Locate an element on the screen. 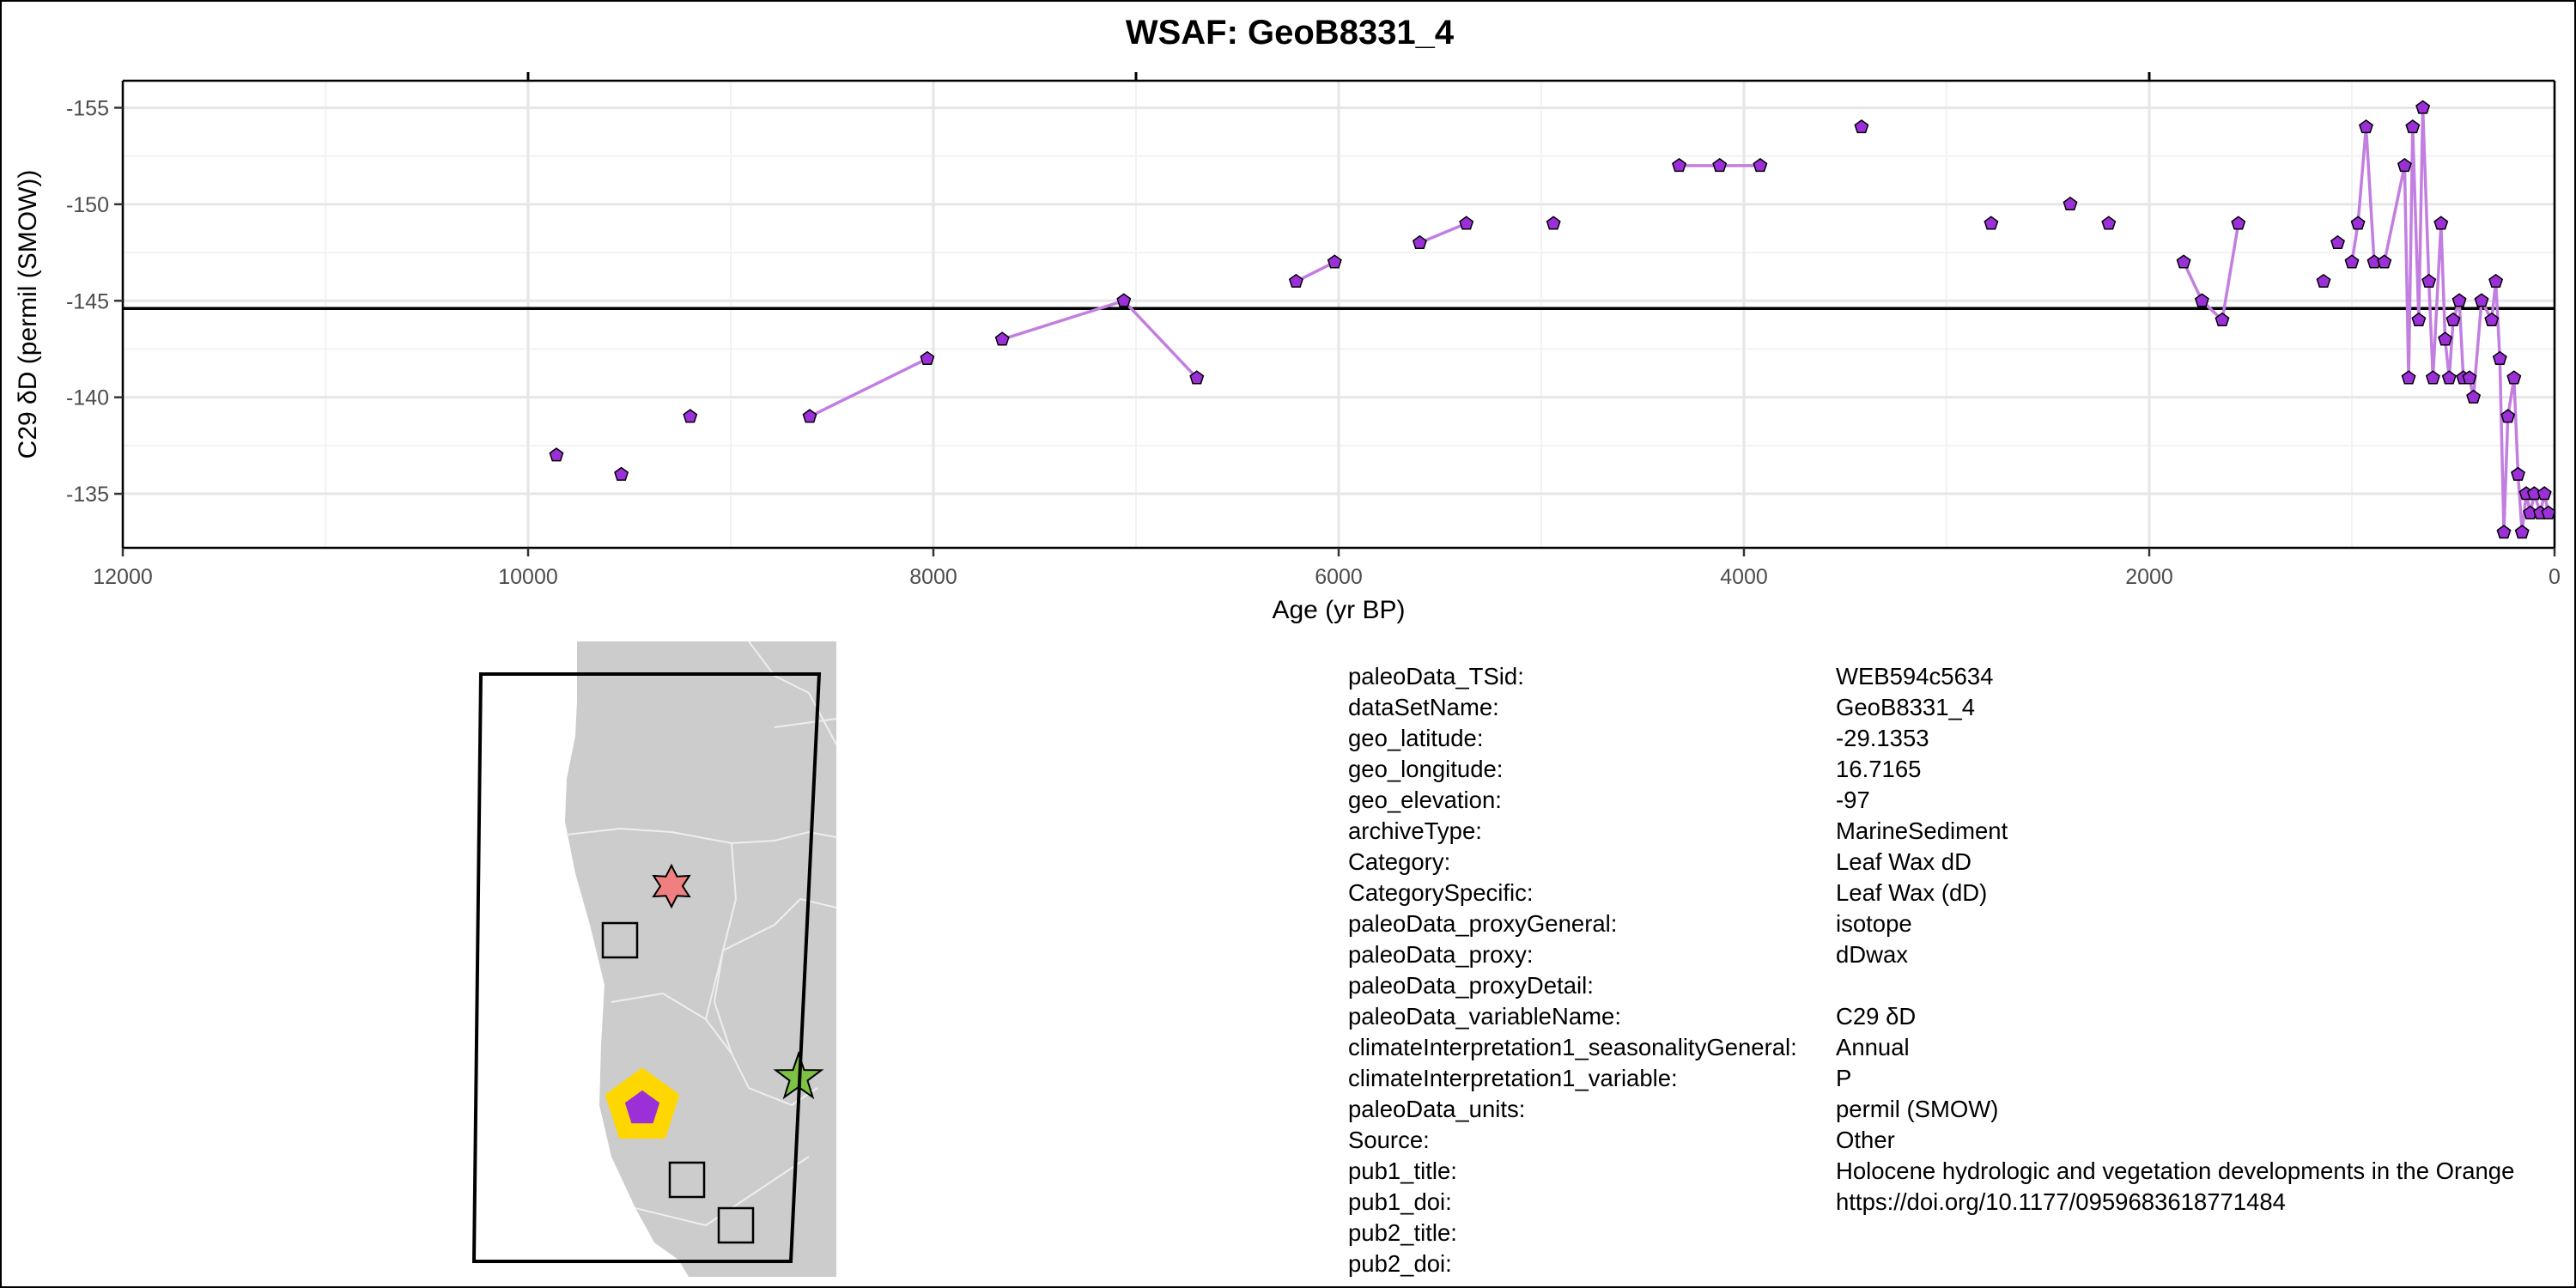 This screenshot has height=1288, width=2576. metadata-key: CategorySpecific: is located at coordinates (1441, 892).